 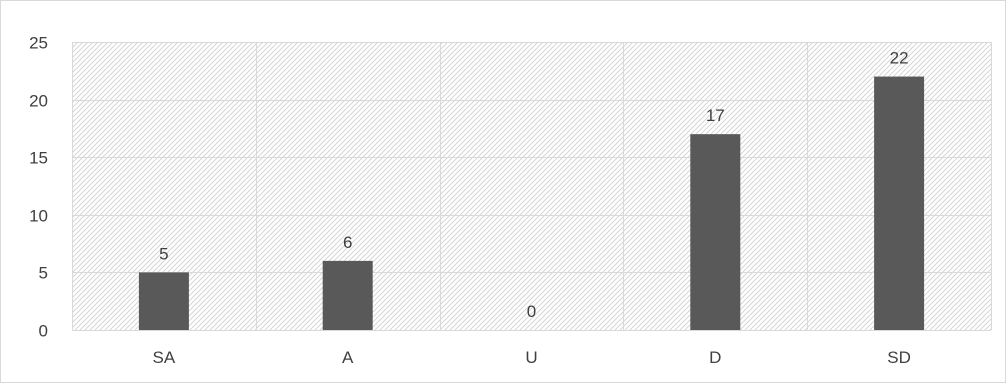 What do you see at coordinates (899, 203) in the screenshot?
I see `bar-sd` at bounding box center [899, 203].